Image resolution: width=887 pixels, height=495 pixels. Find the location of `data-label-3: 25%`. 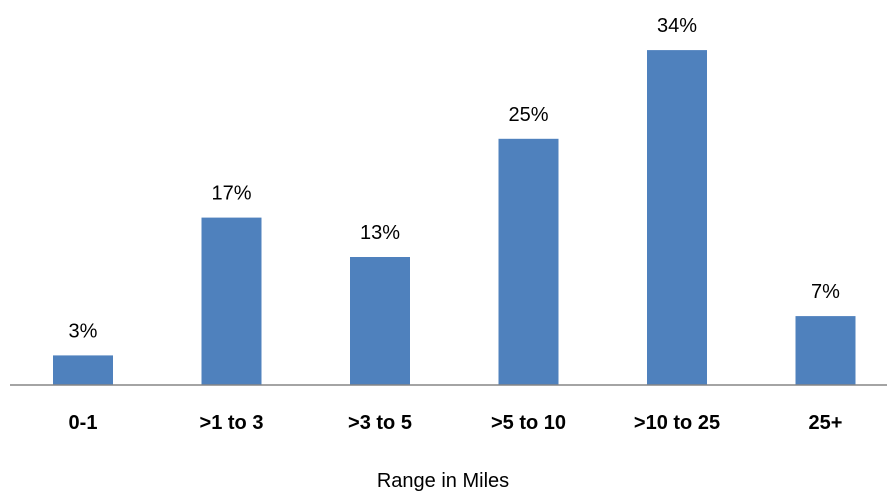

data-label-3: 25% is located at coordinates (528, 115).